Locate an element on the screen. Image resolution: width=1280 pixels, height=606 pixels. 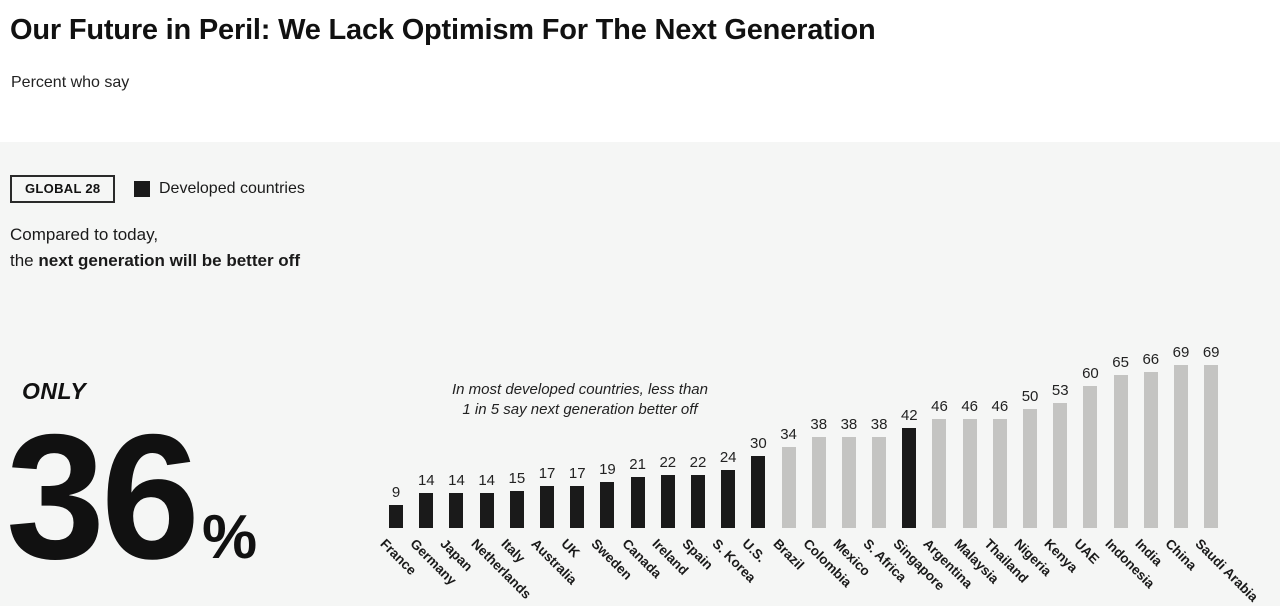
bar-column: 17 Australia is located at coordinates (553, 526).